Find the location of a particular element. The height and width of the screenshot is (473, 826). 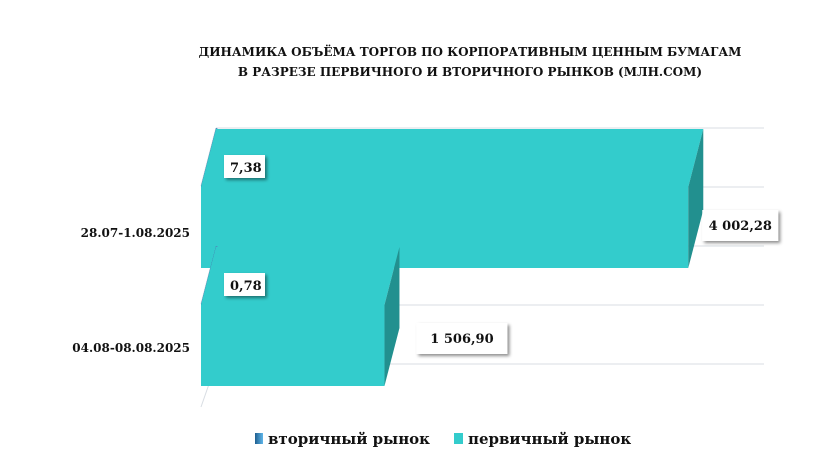

data-label-secondary: 7,38 is located at coordinates (244, 166).